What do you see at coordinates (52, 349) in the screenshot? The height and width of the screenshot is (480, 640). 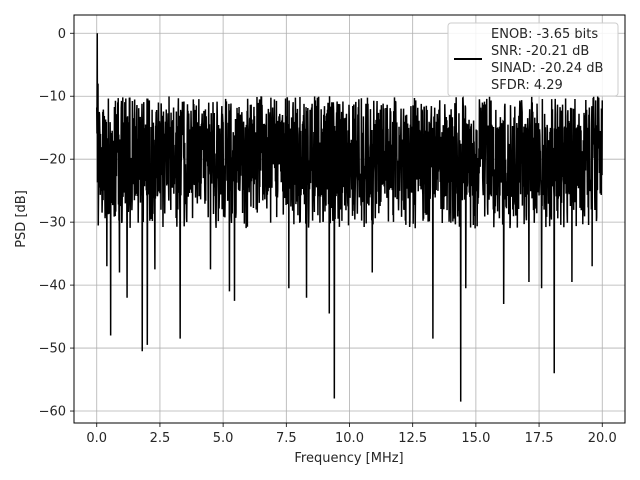 I see `y-tick-label: −50` at bounding box center [52, 349].